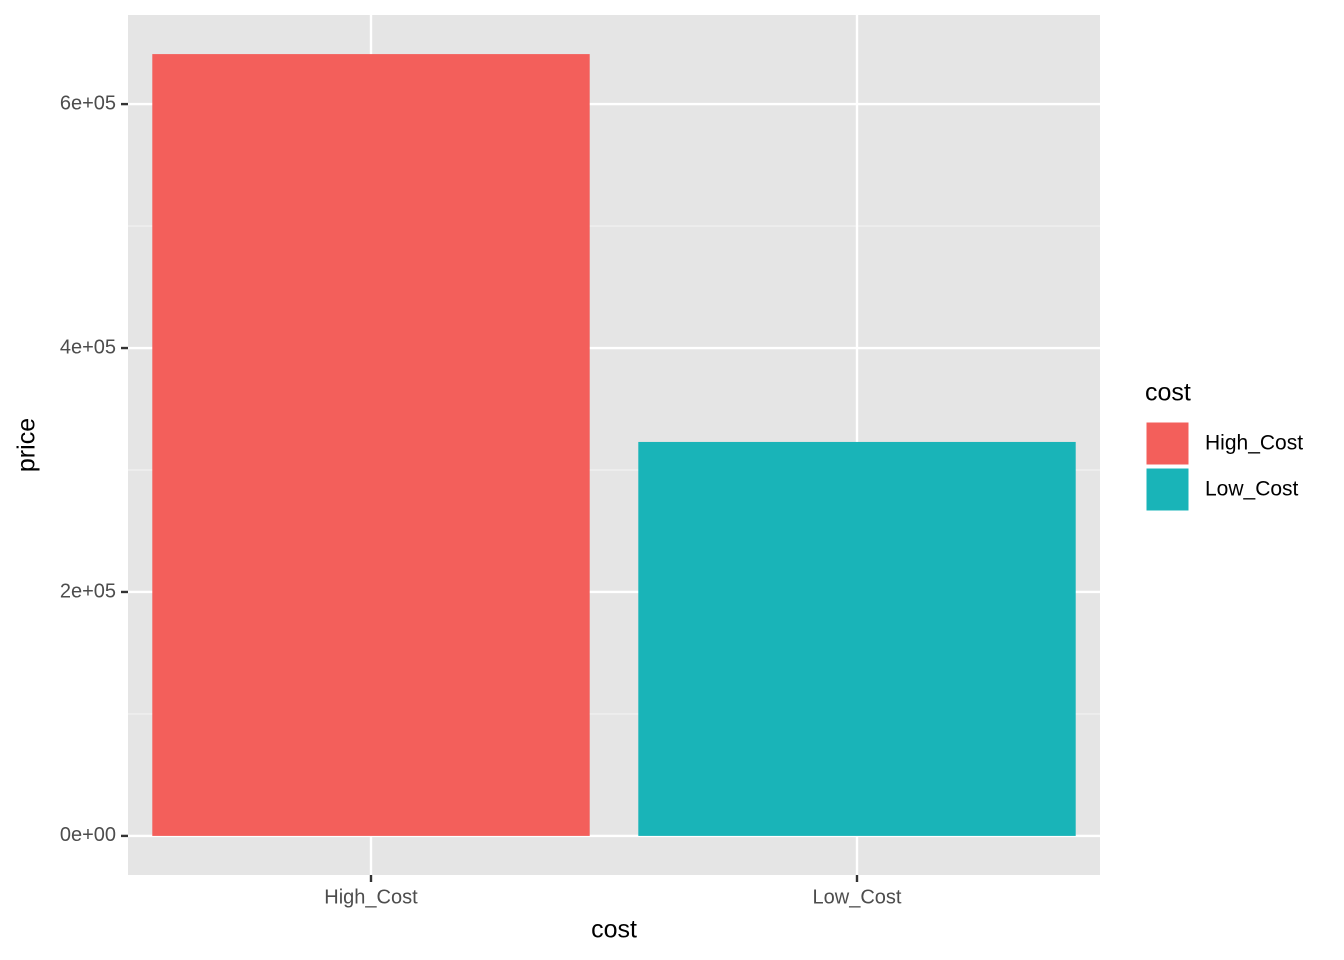 The width and height of the screenshot is (1344, 960). I want to click on legend-label: High_Cost, so click(1254, 443).